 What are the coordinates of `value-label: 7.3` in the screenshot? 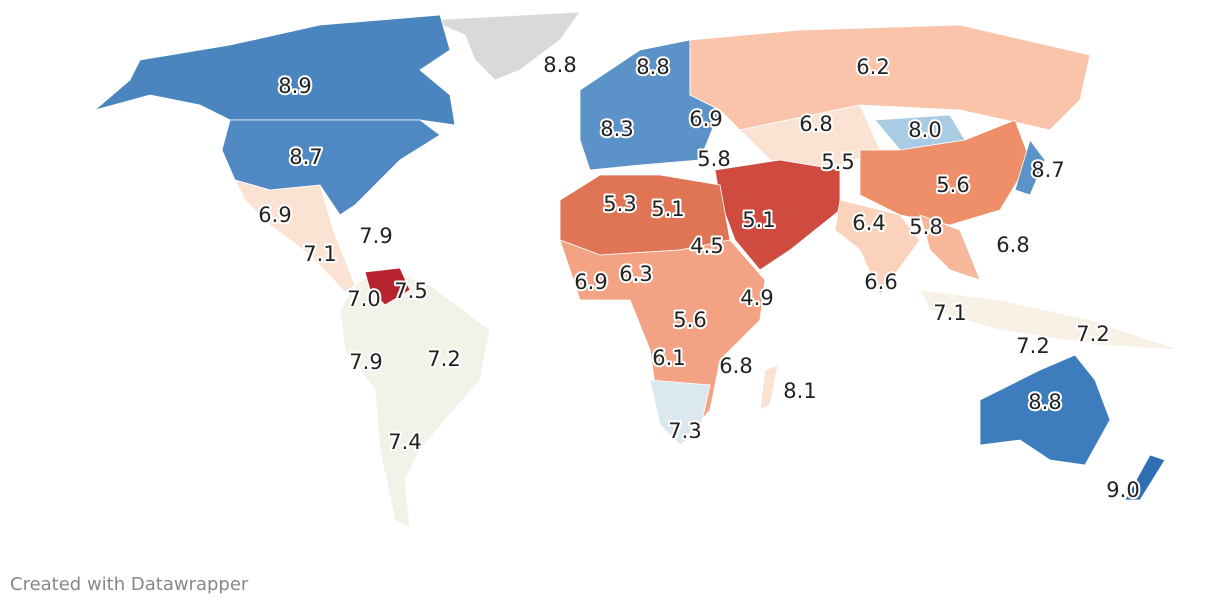 It's located at (684, 431).